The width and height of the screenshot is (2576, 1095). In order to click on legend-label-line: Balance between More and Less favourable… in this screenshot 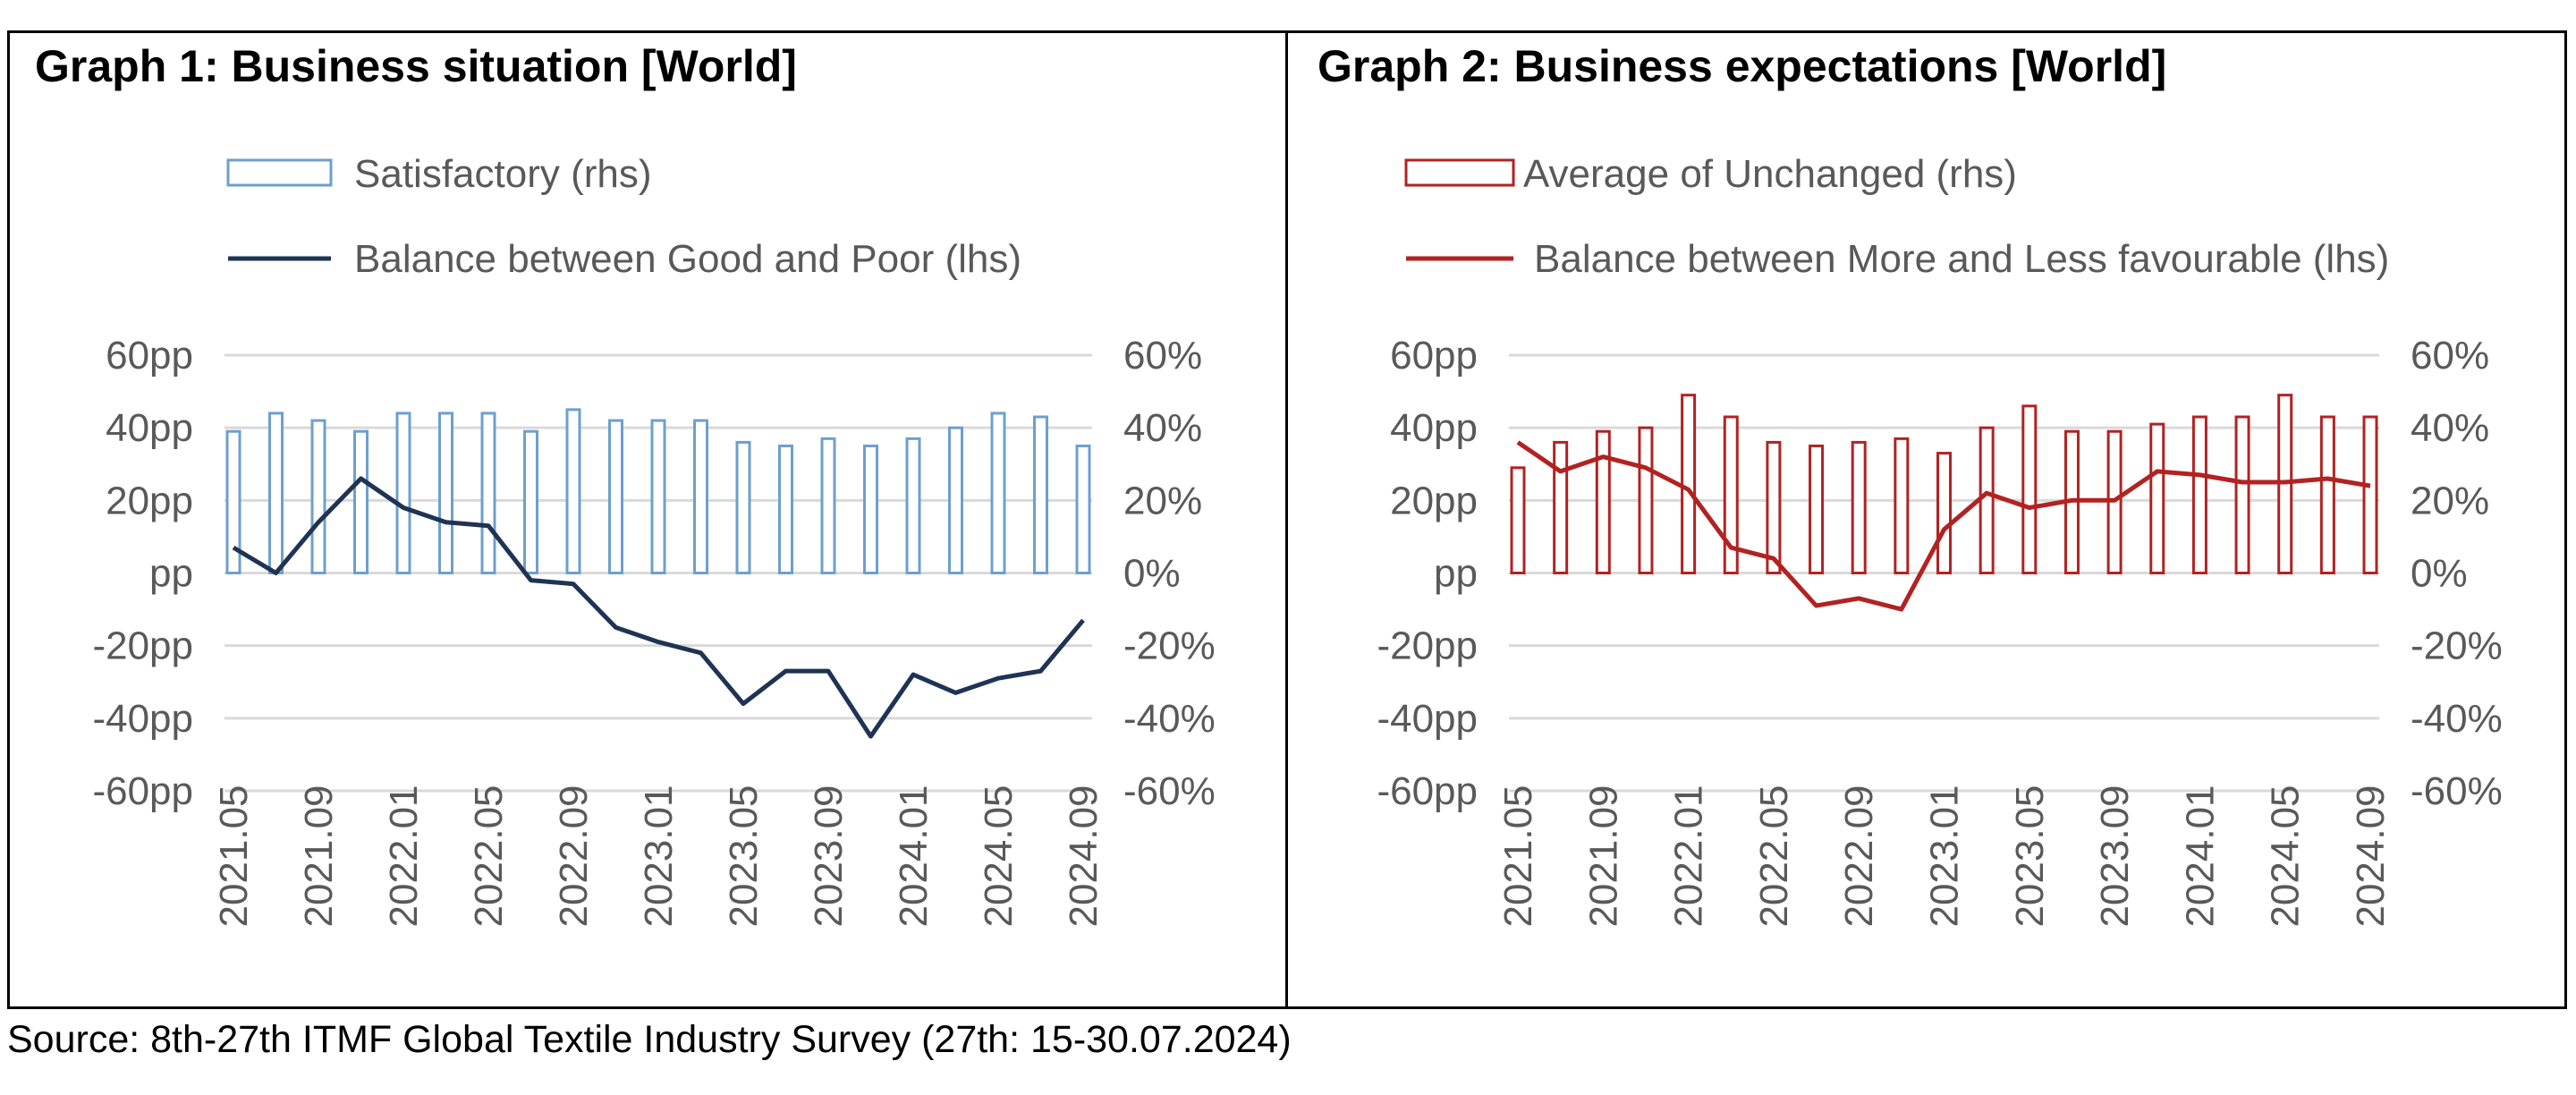, I will do `click(1961, 259)`.